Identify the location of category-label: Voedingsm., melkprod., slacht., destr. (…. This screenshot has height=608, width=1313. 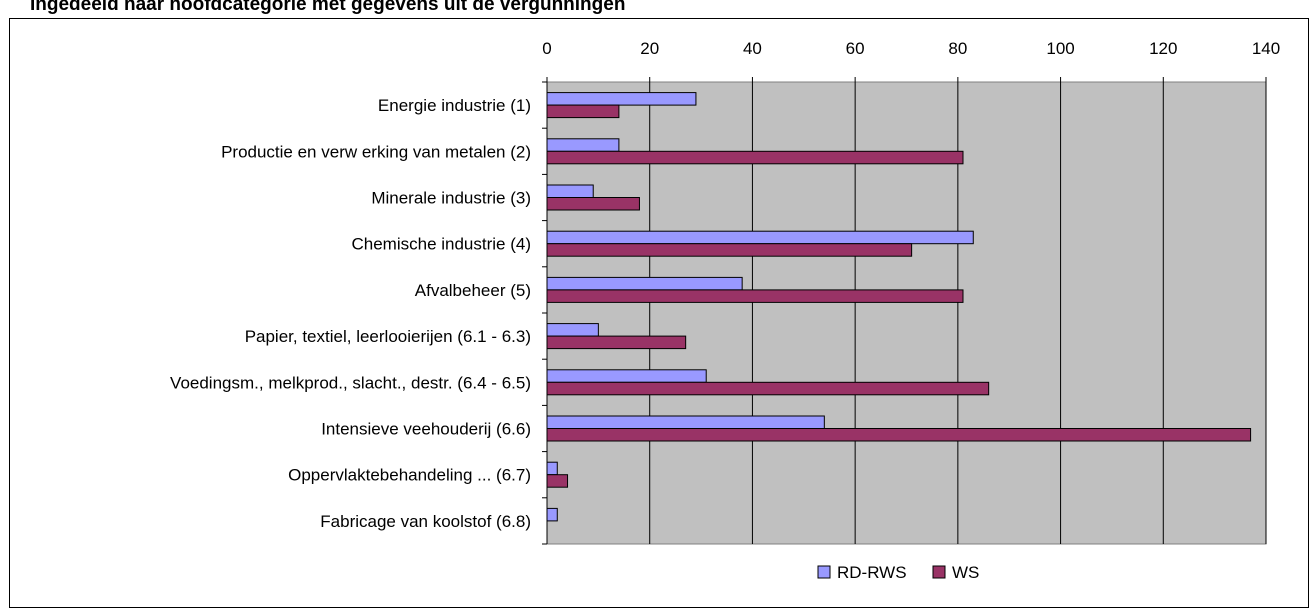
(350, 382).